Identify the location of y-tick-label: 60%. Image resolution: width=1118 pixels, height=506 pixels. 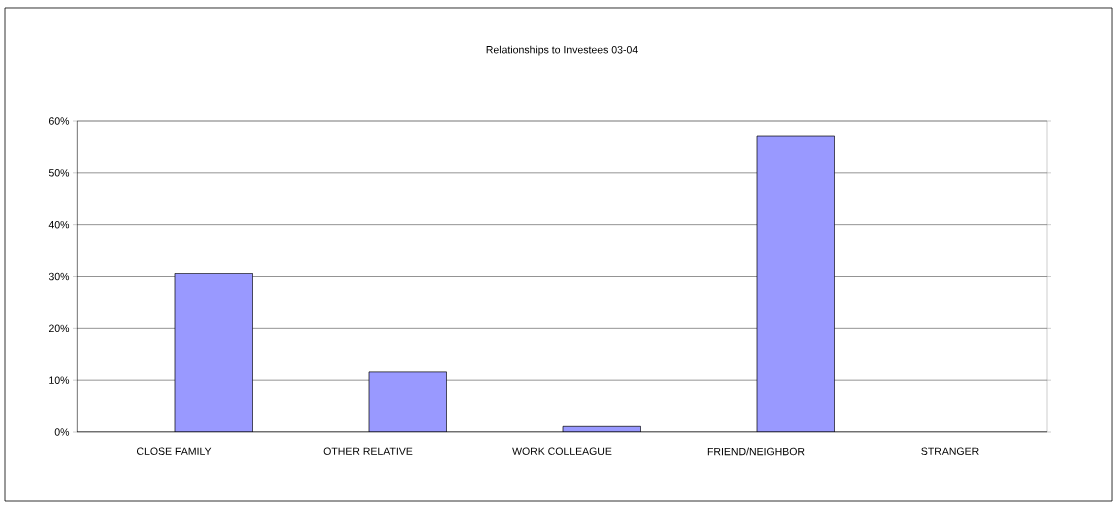
(59, 121).